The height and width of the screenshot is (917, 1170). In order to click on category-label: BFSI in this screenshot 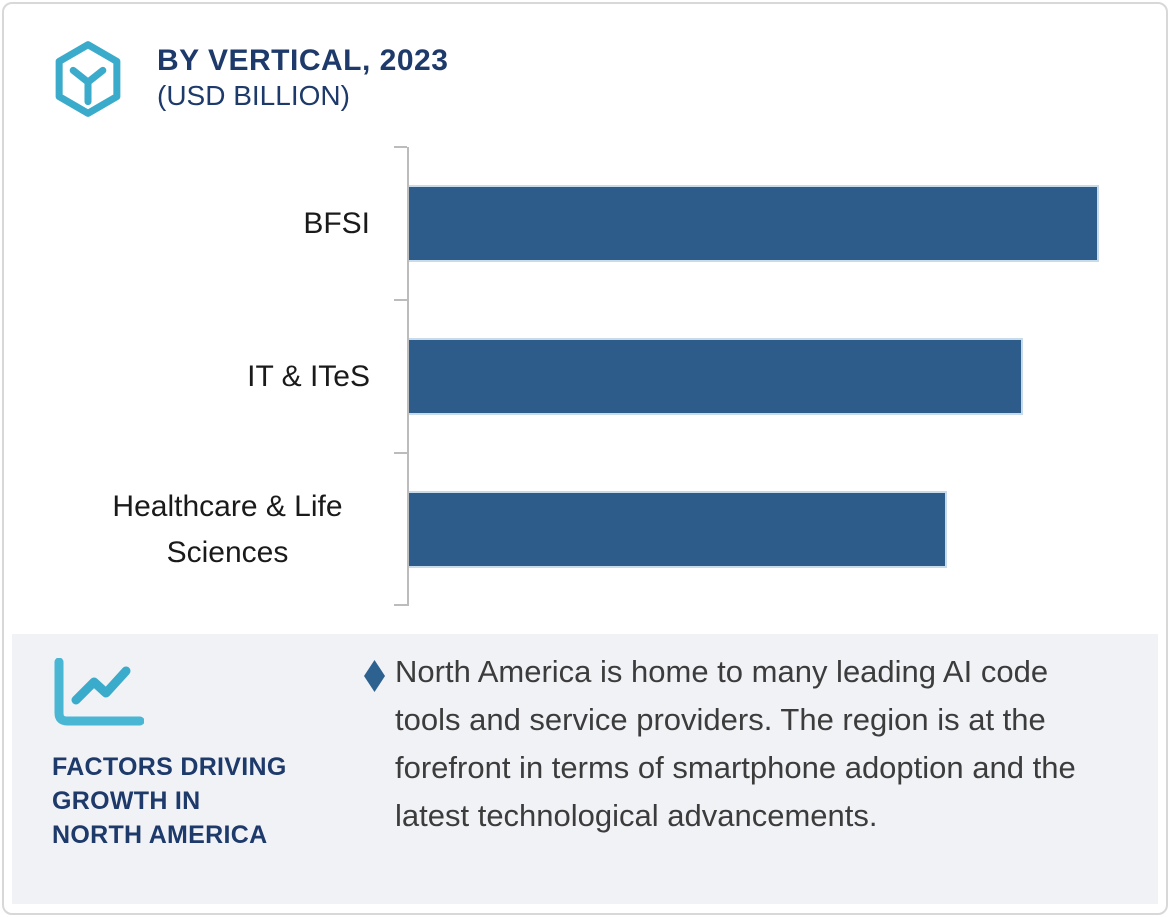, I will do `click(336, 223)`.